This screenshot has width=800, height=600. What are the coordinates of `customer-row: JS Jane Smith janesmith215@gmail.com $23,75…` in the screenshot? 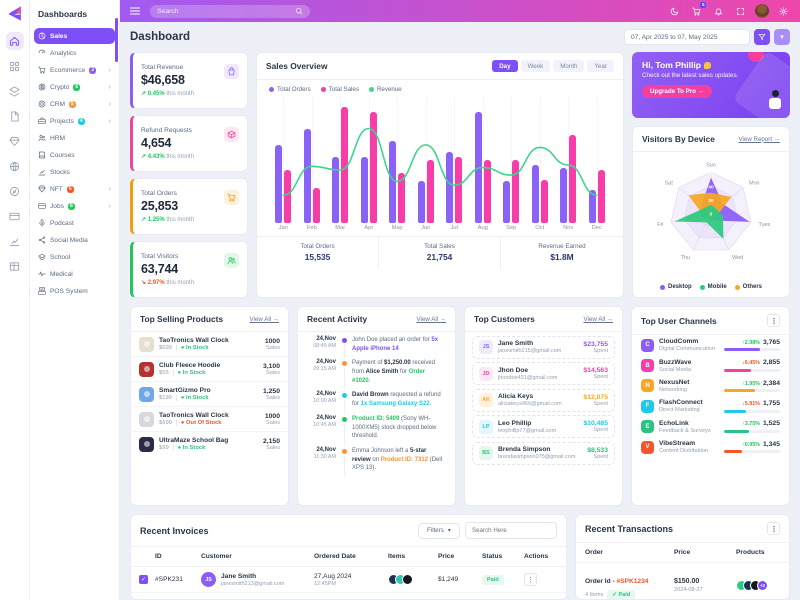 It's located at (543, 347).